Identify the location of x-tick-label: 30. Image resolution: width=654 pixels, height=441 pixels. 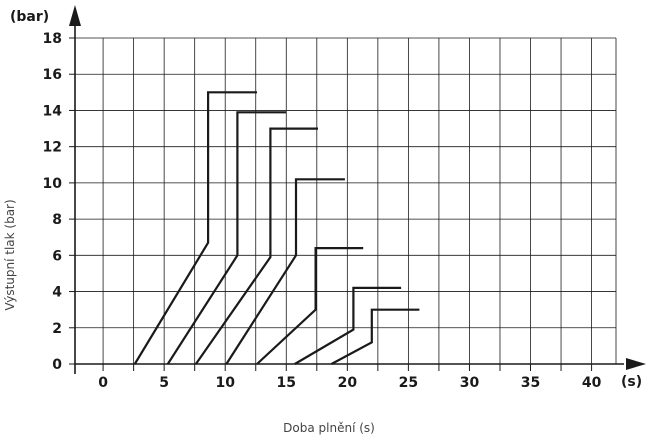
(470, 383).